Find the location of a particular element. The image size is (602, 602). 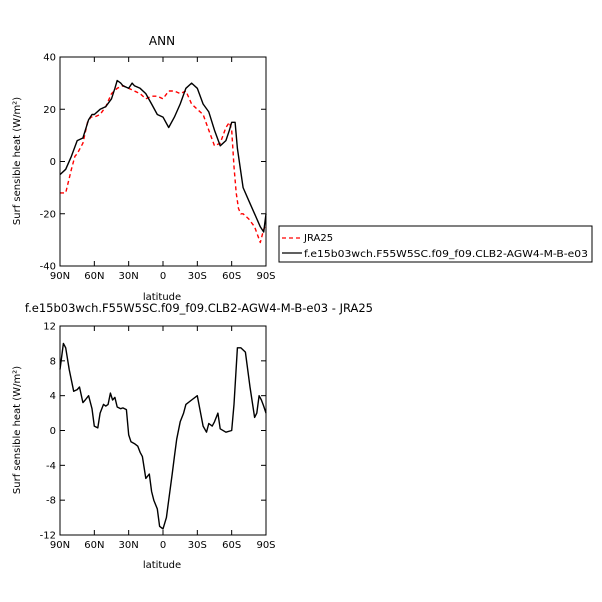

top-panel-ylabel: Surf sensible heat (W/m²) is located at coordinates (17, 161).